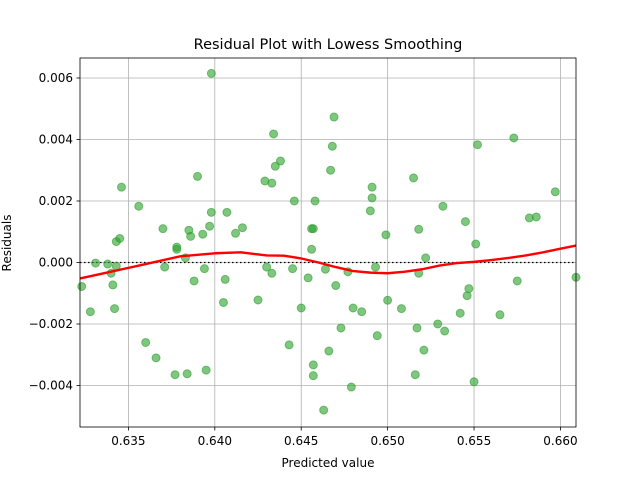  What do you see at coordinates (560, 441) in the screenshot?
I see `x-tick-label: 0.660` at bounding box center [560, 441].